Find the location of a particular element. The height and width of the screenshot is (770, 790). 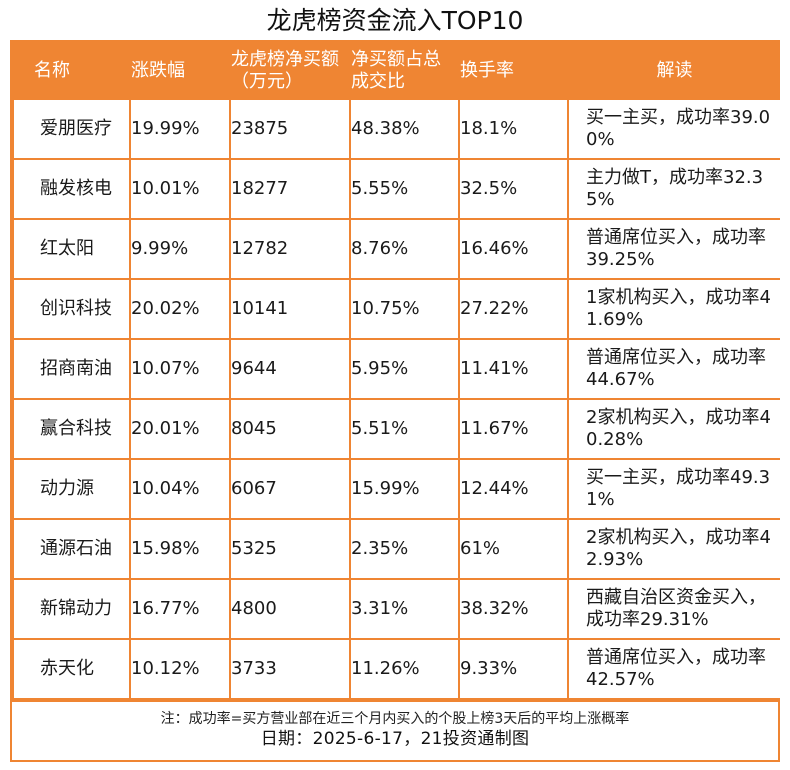

cell-net-buy: 4800 is located at coordinates (290, 609).